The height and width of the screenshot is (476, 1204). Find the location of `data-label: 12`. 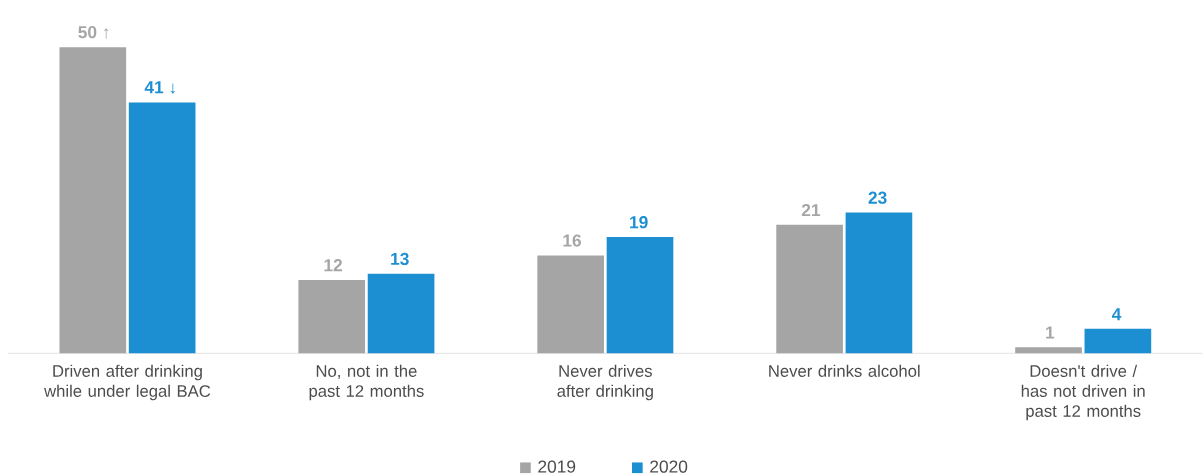

data-label: 12 is located at coordinates (333, 265).